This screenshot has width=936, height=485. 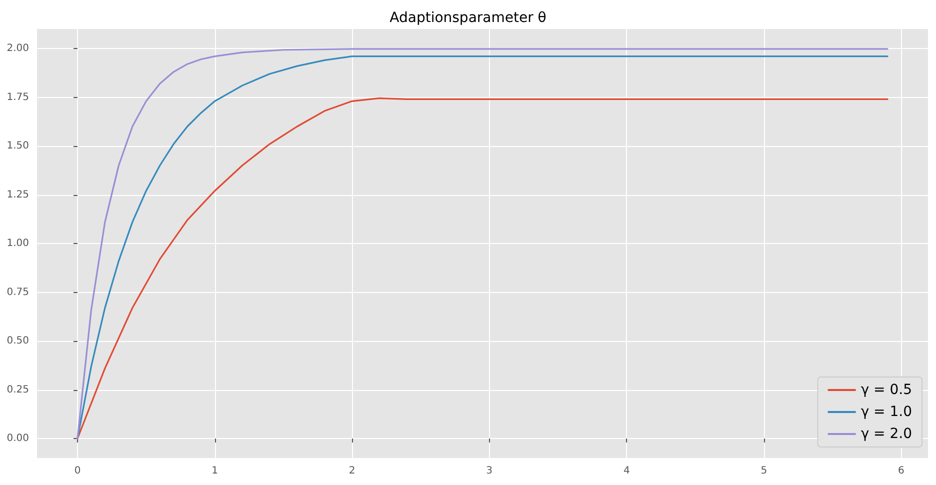 What do you see at coordinates (352, 471) in the screenshot?
I see `x-tick-label: 2` at bounding box center [352, 471].